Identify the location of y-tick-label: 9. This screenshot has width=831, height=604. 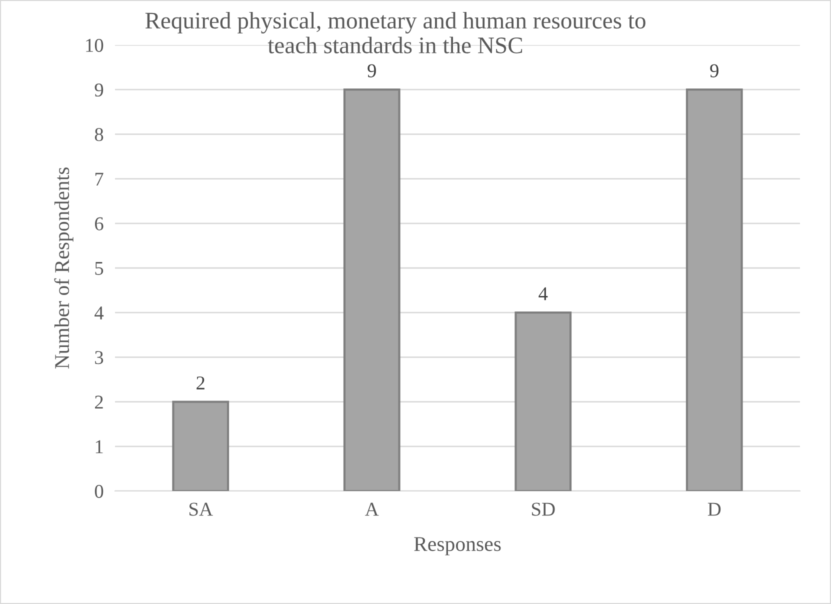
(99, 90).